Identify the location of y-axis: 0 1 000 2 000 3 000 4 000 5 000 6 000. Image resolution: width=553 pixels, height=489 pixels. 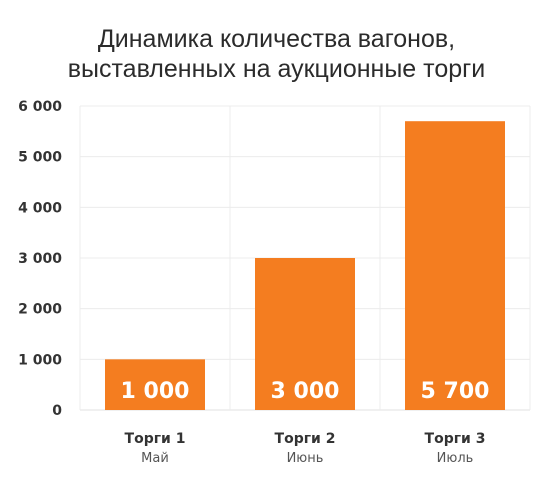
(40, 259).